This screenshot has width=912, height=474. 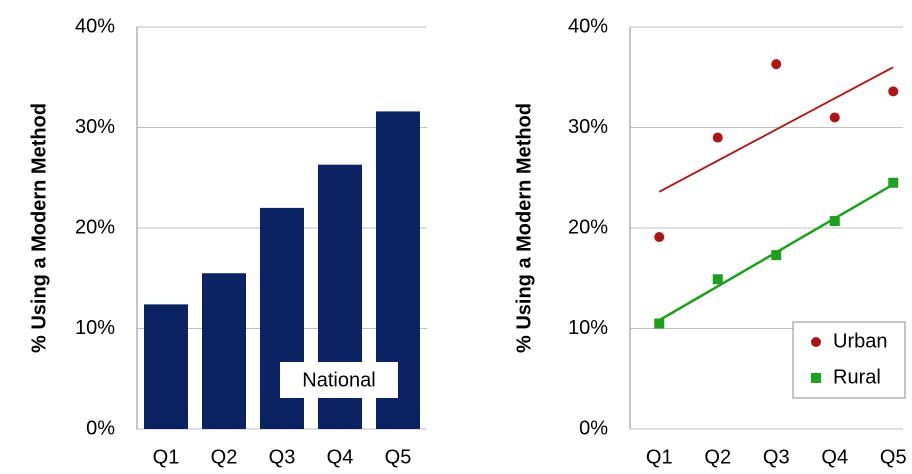 What do you see at coordinates (860, 341) in the screenshot?
I see `legend-label: Urban` at bounding box center [860, 341].